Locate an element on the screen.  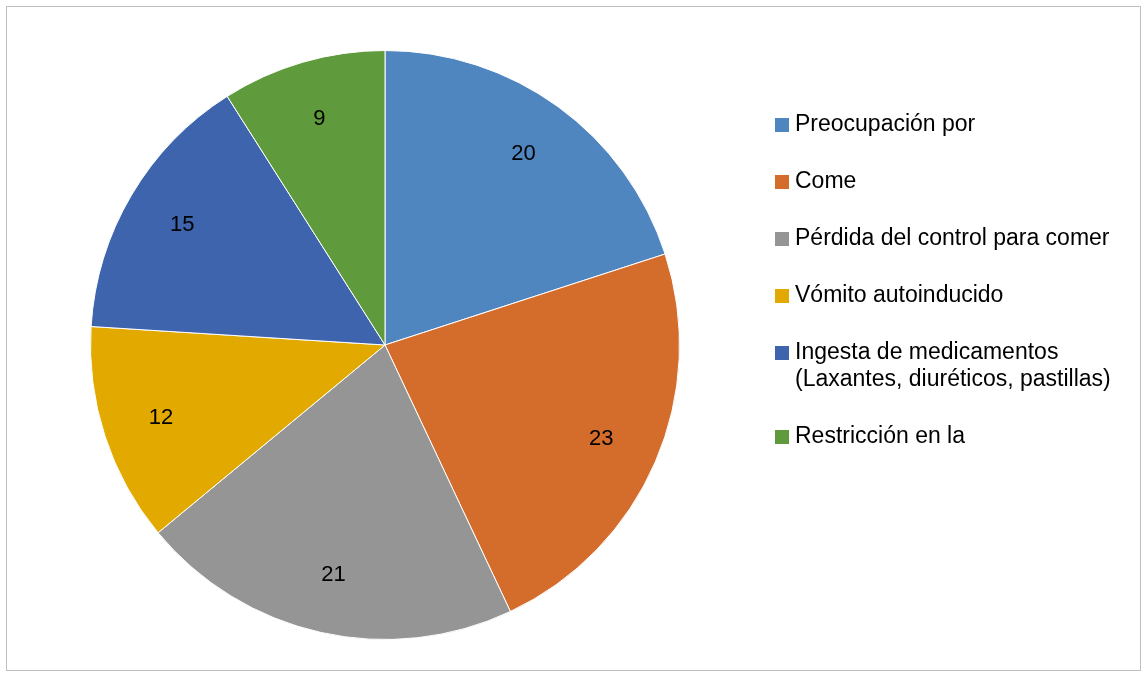
legend-label: Pérdida del control para comer is located at coordinates (952, 237).